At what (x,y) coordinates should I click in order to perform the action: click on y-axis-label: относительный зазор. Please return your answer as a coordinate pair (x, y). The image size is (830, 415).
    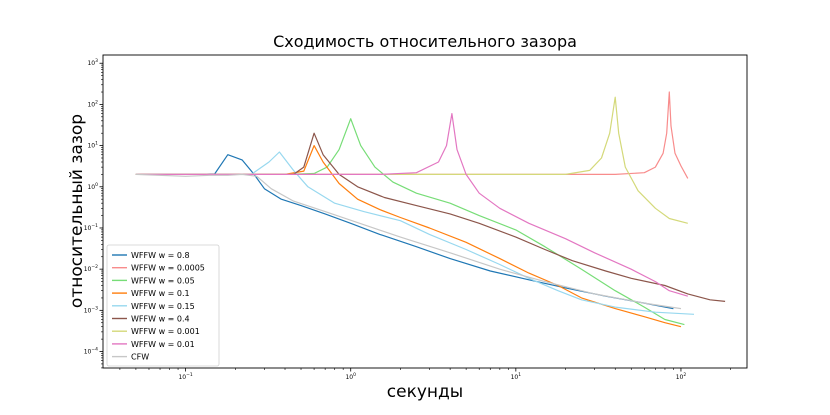
    Looking at the image, I should click on (77, 211).